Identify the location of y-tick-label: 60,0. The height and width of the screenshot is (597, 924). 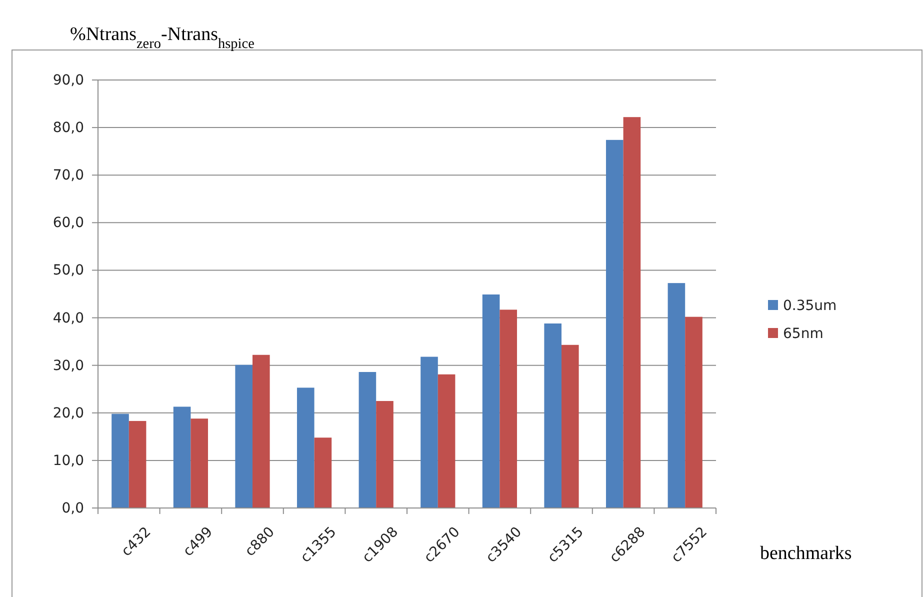
(68, 223).